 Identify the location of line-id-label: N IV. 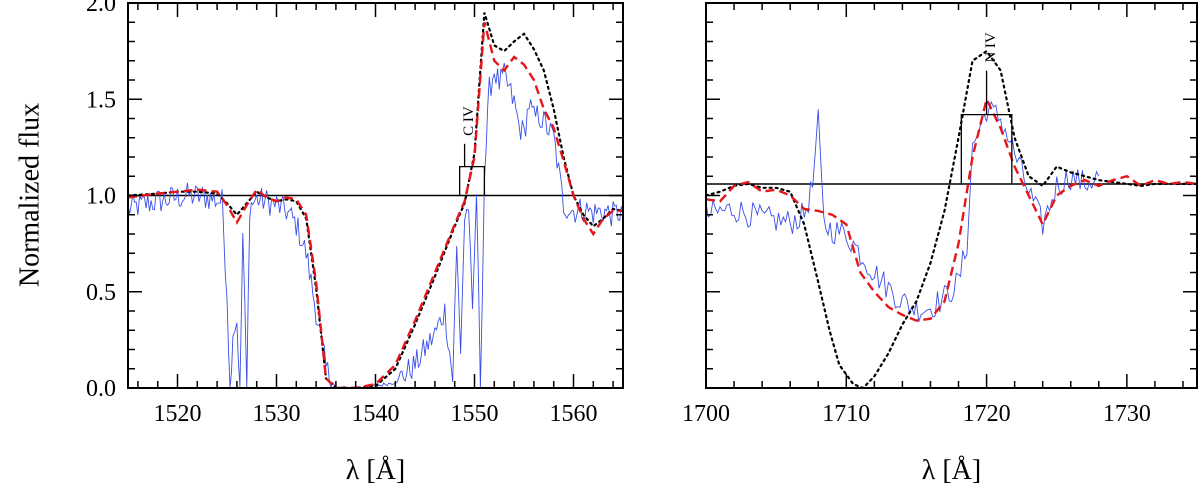
(991, 47).